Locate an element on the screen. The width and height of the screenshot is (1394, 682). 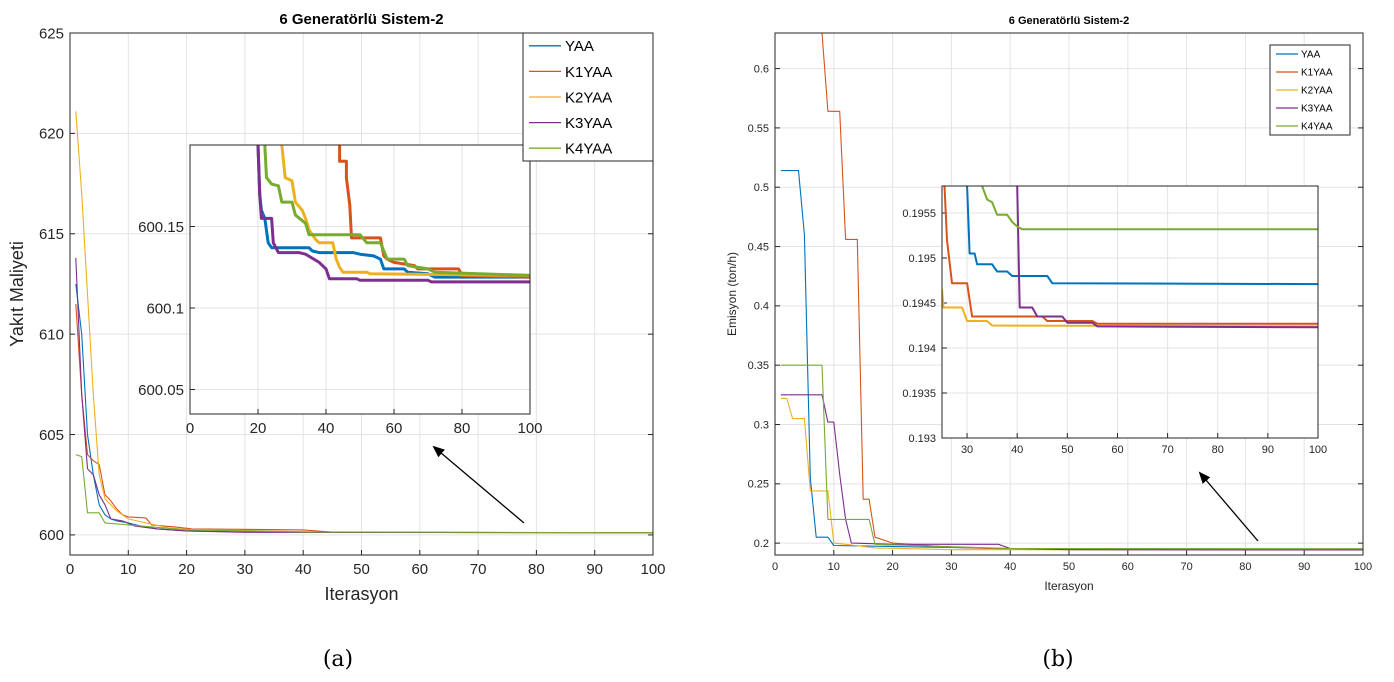
chart-b-inset-xtick-label-3: 60 is located at coordinates (1117, 450).